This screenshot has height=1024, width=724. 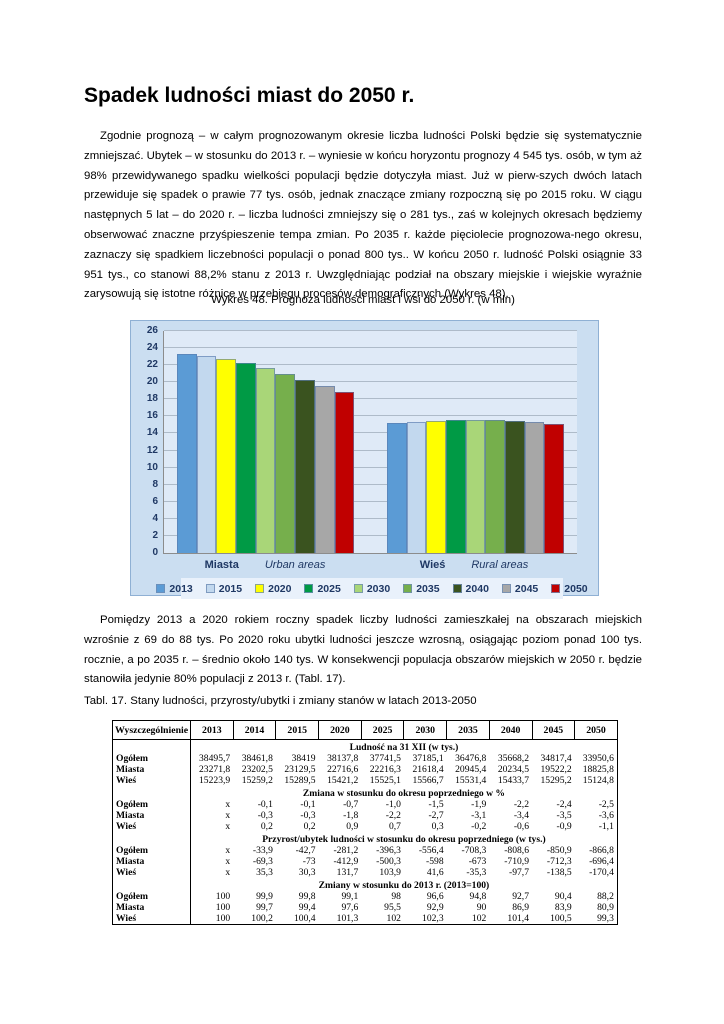 What do you see at coordinates (305, 466) in the screenshot?
I see `bar-2040` at bounding box center [305, 466].